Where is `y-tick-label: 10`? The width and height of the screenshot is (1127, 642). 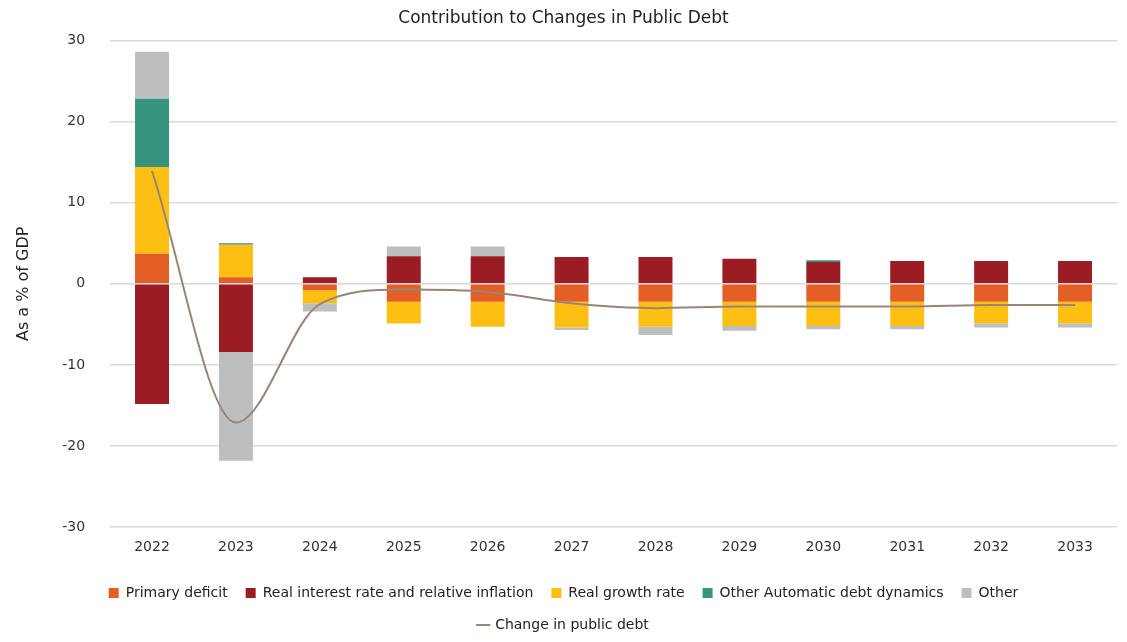 y-tick-label: 10 is located at coordinates (76, 201).